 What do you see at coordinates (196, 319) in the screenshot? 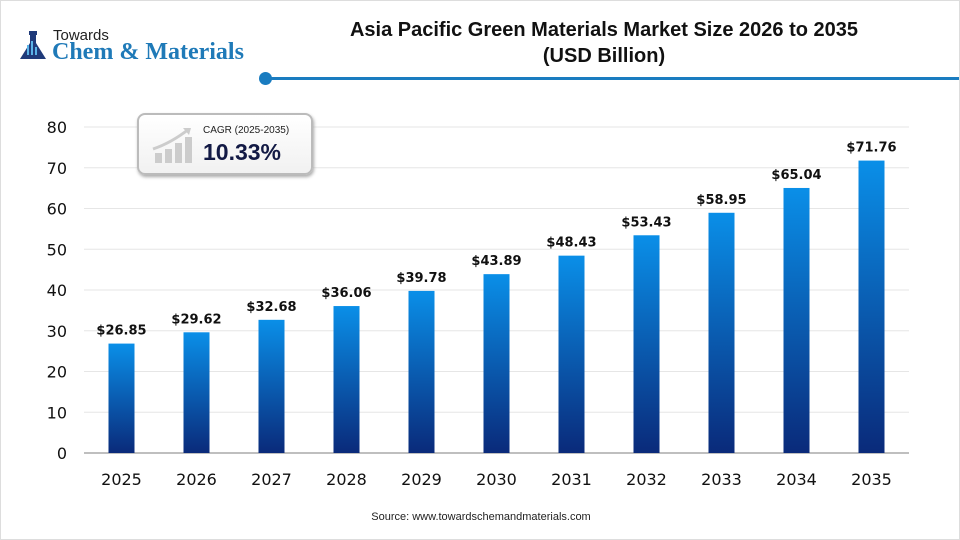
I see `data-label: $29.62` at bounding box center [196, 319].